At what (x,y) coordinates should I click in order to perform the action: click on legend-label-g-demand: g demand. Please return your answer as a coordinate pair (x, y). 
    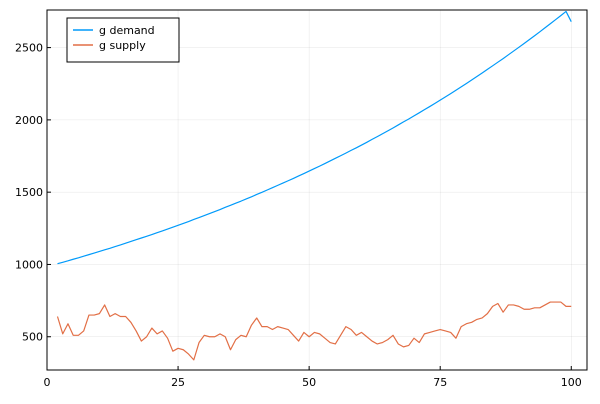
    Looking at the image, I should click on (127, 30).